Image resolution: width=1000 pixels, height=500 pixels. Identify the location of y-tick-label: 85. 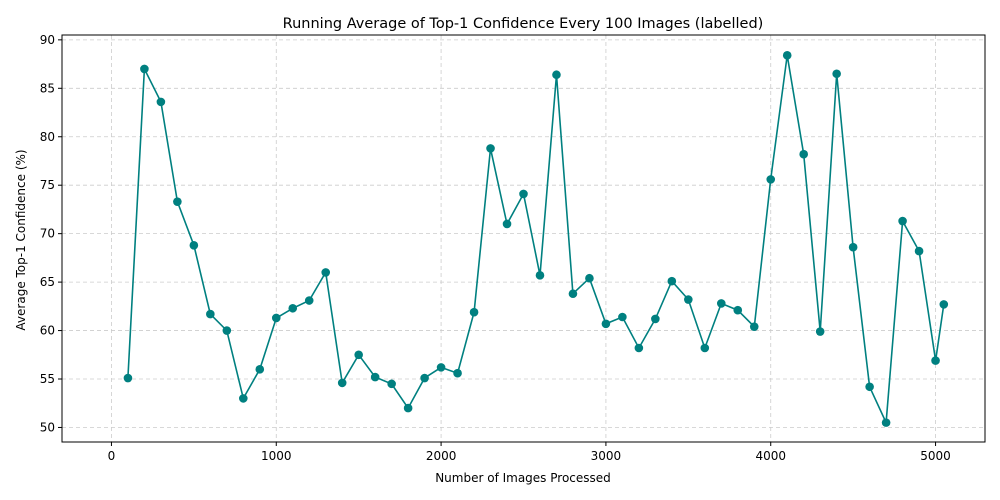
(47, 88).